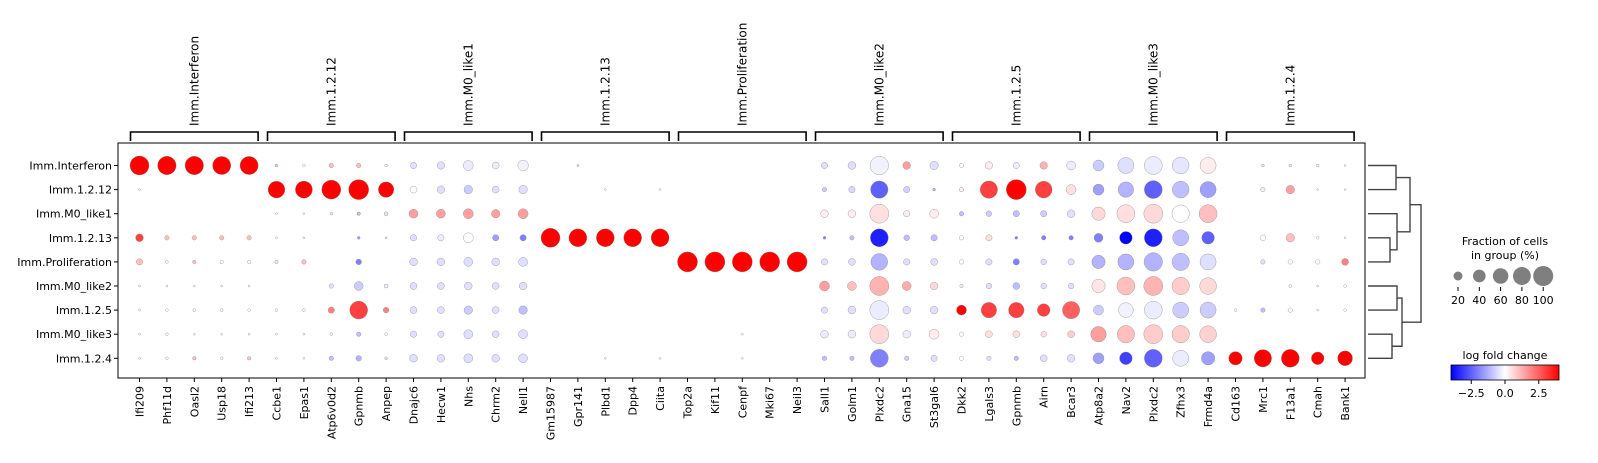 The height and width of the screenshot is (463, 1598). Describe the element at coordinates (1379, 250) in the screenshot. I see `dendrogram-link` at that location.